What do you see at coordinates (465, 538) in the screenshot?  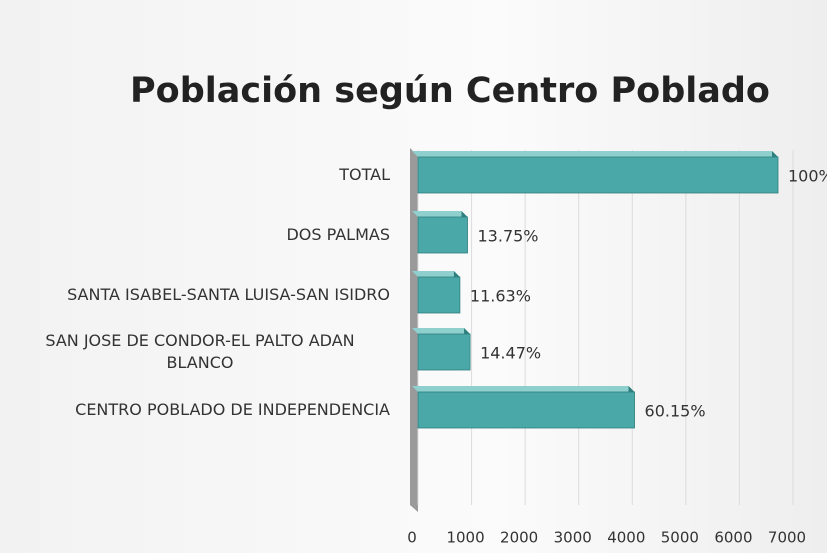 I see `x-tick-label: 1000` at bounding box center [465, 538].